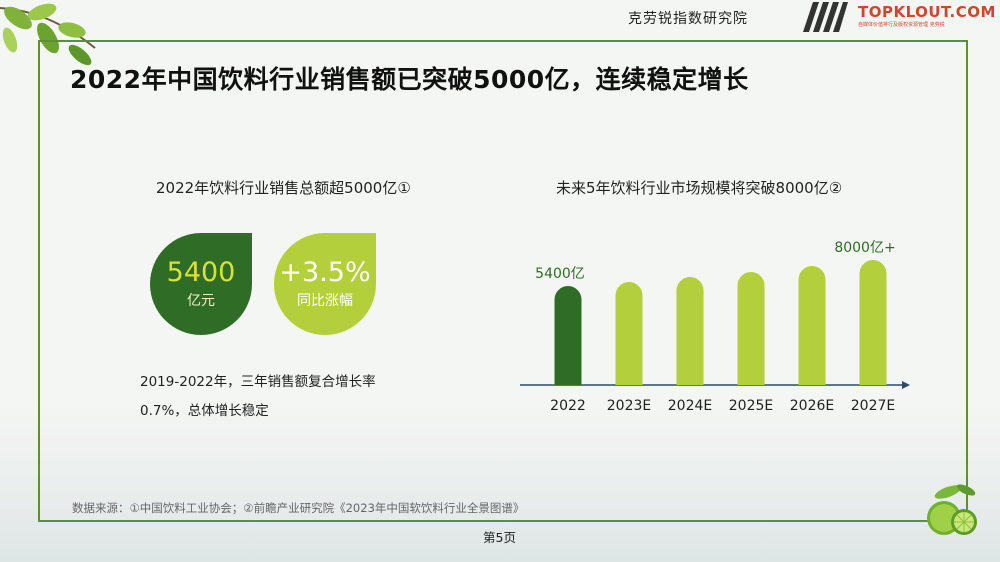 This screenshot has width=1000, height=562. Describe the element at coordinates (952, 509) in the screenshot. I see `limes-icon` at that location.